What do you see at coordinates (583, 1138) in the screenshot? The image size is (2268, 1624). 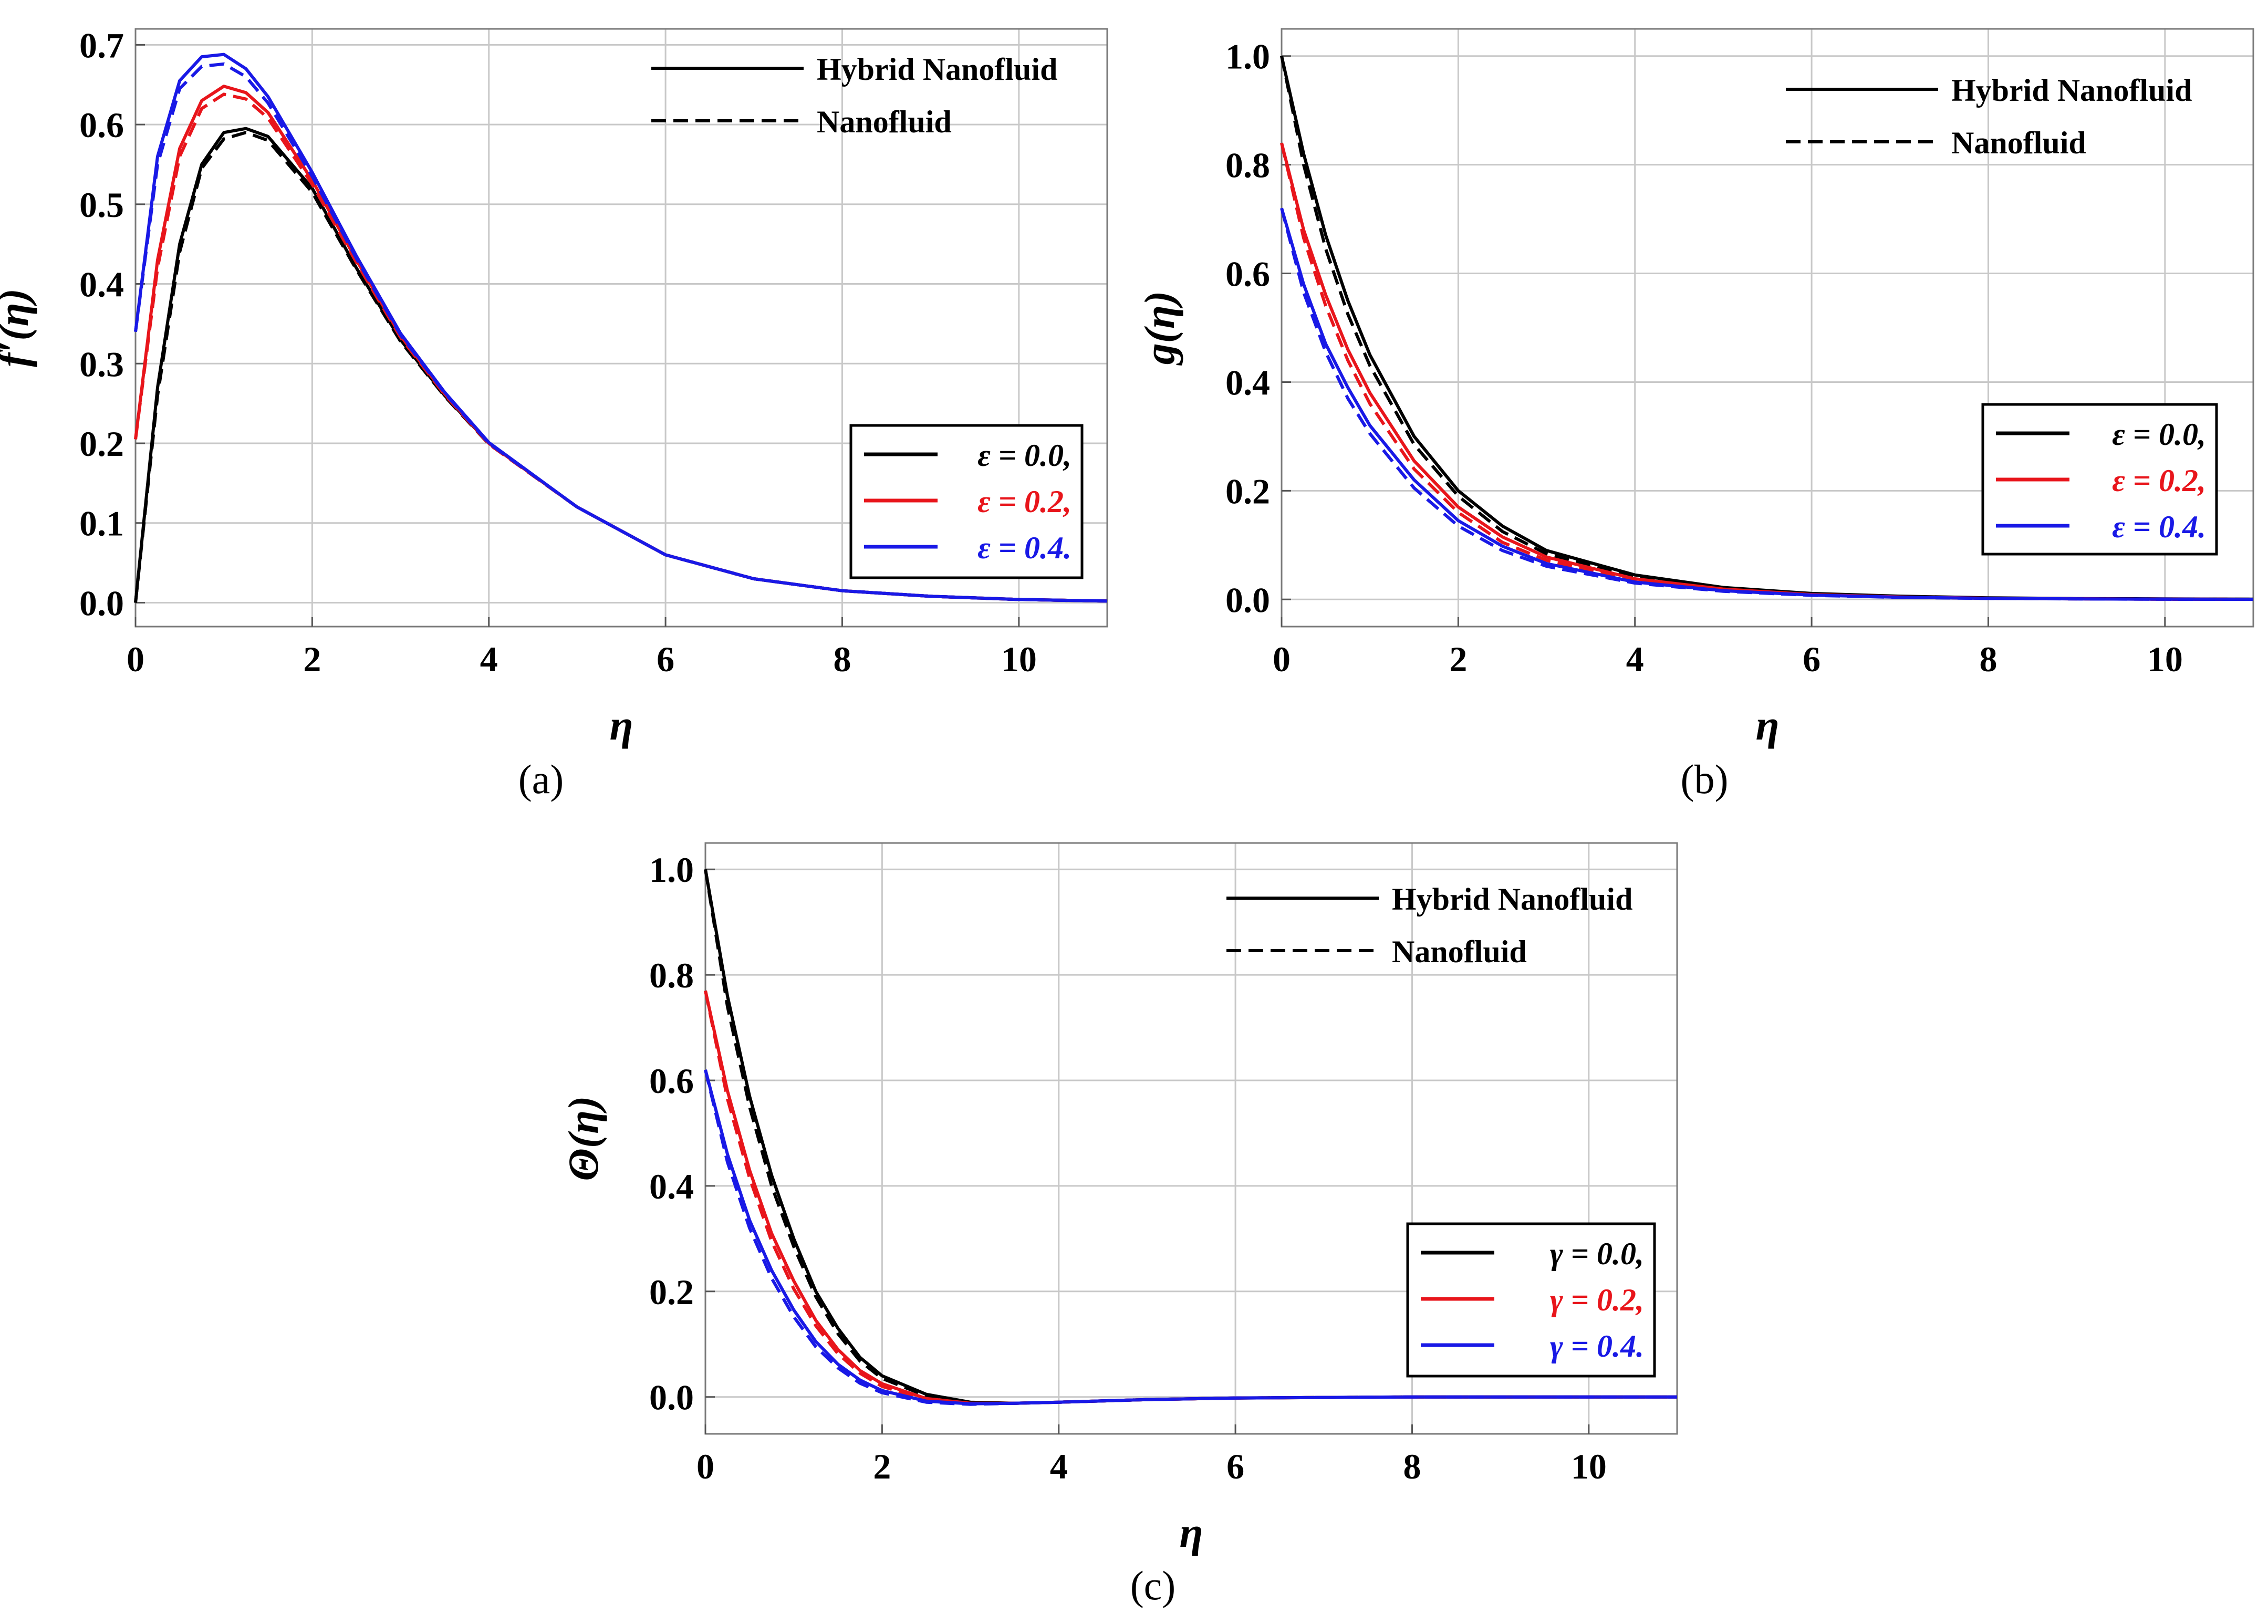 I see `y-axis-title: Θ(η)` at bounding box center [583, 1138].